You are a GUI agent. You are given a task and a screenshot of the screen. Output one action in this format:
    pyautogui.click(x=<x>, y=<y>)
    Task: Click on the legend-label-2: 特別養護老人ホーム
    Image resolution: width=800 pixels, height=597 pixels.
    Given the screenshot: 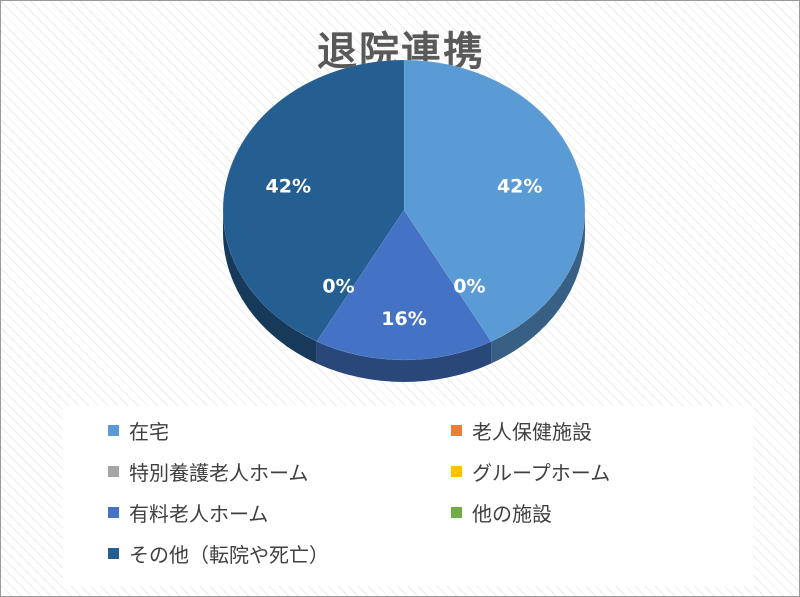 What is the action you would take?
    pyautogui.click(x=219, y=473)
    